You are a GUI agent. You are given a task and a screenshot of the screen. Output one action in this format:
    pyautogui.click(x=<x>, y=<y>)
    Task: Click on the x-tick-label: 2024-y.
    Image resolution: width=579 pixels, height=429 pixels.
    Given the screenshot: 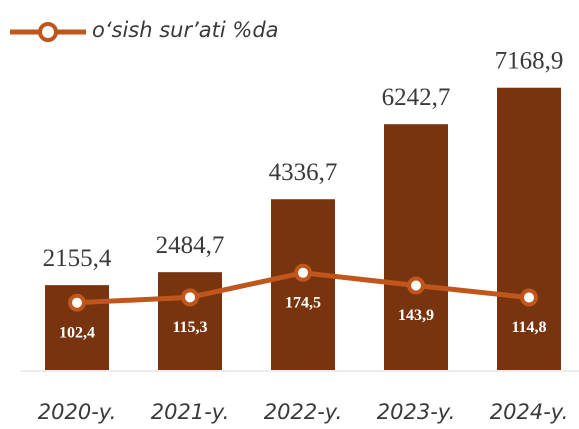 What is the action you would take?
    pyautogui.click(x=529, y=412)
    